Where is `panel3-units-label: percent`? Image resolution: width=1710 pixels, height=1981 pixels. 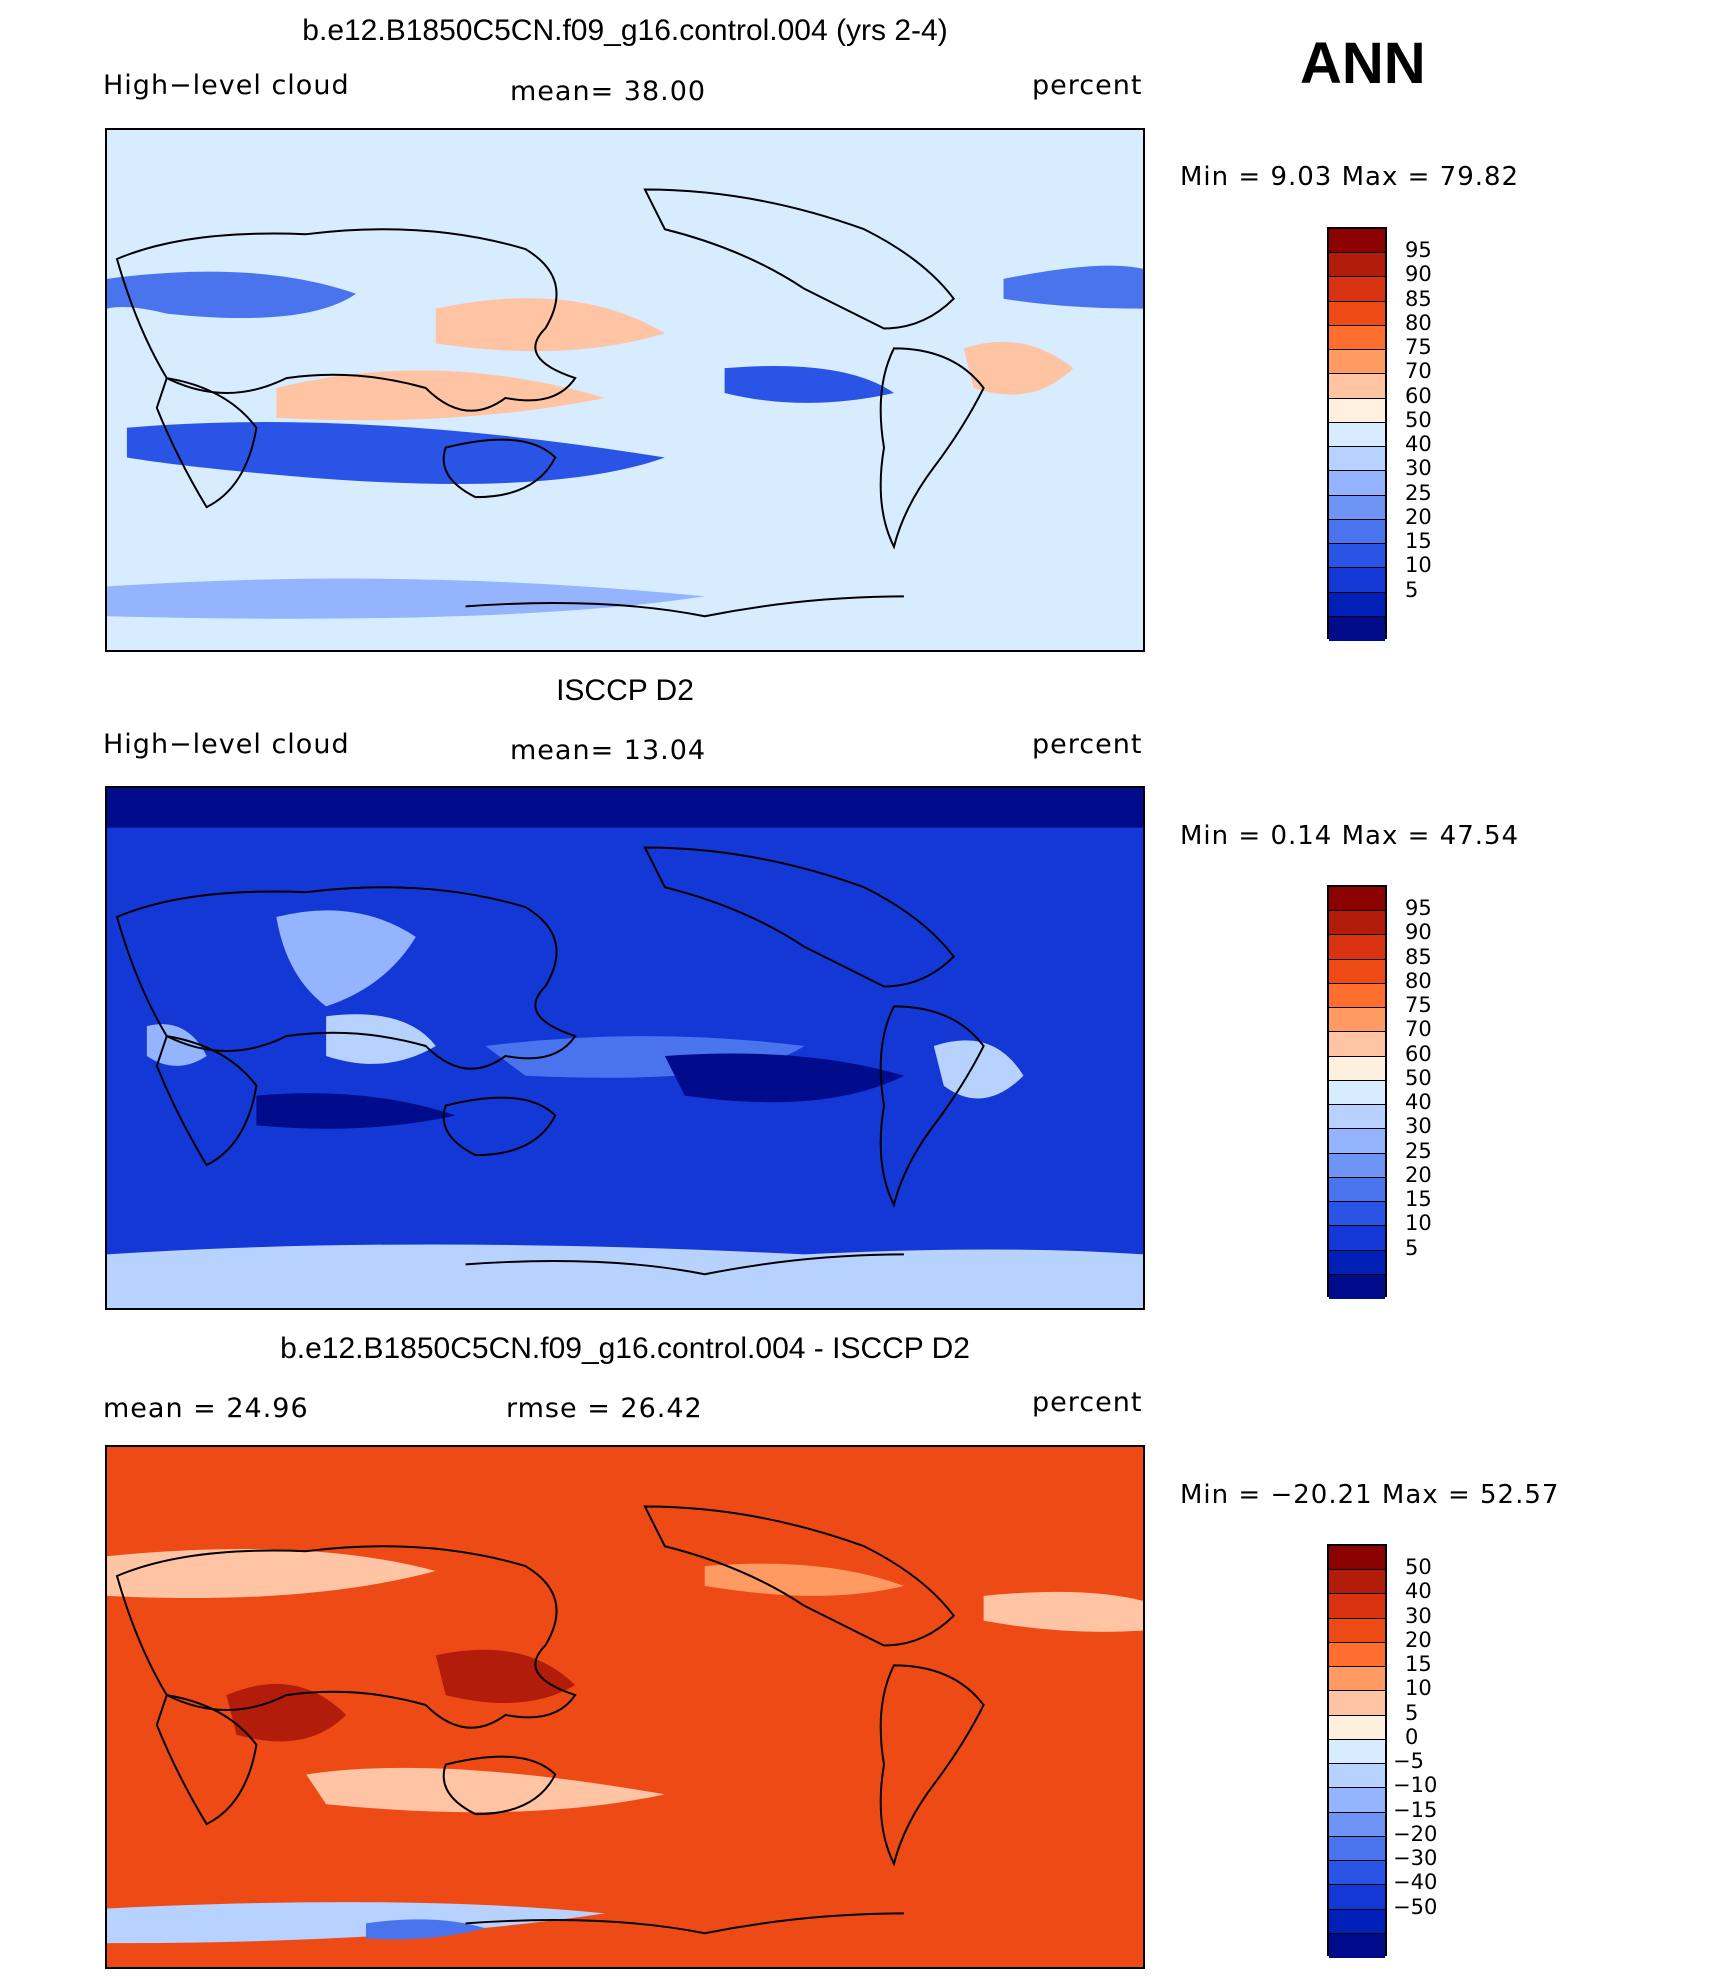
panel3-units-label: percent is located at coordinates (1087, 1402).